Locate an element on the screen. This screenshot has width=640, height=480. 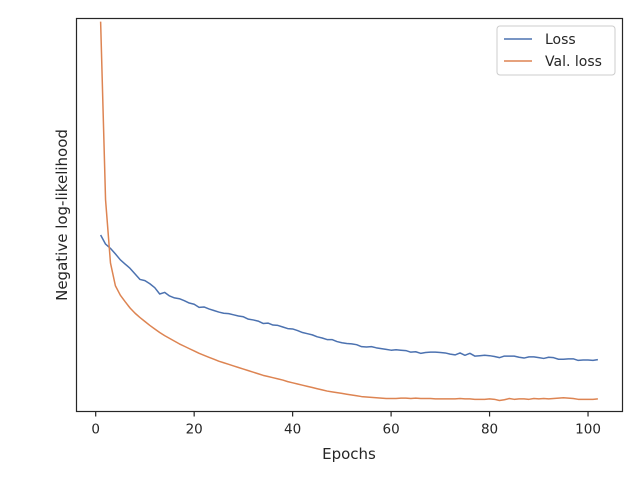
x-axis-label: Epochs is located at coordinates (349, 454).